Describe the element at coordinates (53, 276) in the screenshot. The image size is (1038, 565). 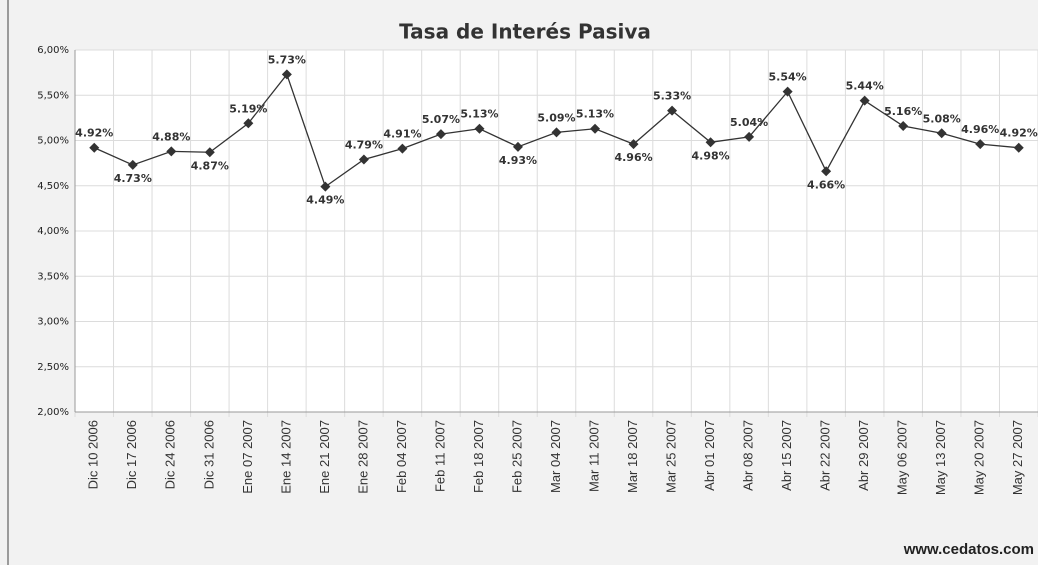
I see `y-tick-label: 3,50%` at that location.